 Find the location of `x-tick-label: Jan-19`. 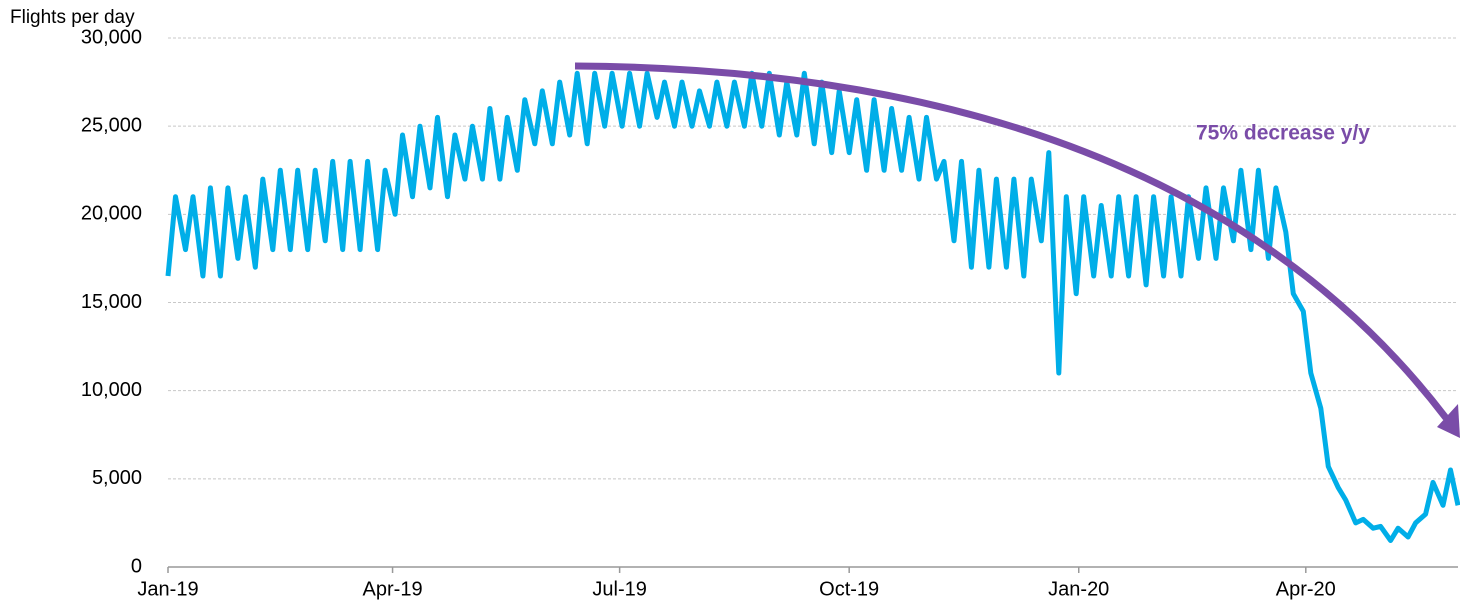

x-tick-label: Jan-19 is located at coordinates (167, 589).